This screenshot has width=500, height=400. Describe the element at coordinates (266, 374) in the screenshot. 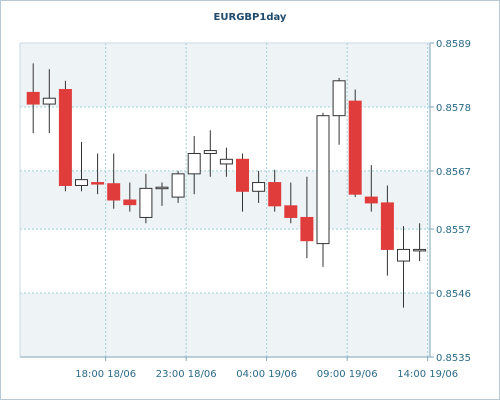

I see `x-tick-label: 04:00 19/06` at that location.